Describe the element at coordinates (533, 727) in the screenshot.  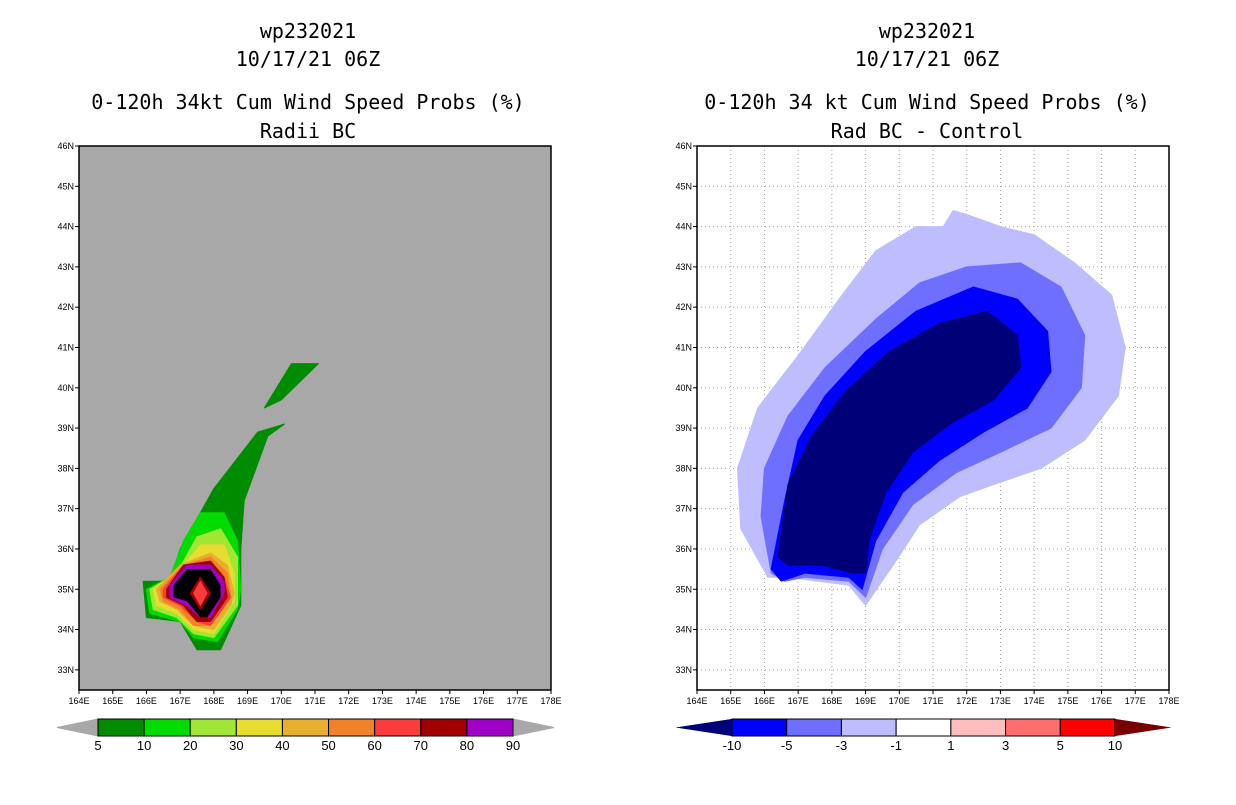
I see `left-colorbar-right-arrow` at that location.